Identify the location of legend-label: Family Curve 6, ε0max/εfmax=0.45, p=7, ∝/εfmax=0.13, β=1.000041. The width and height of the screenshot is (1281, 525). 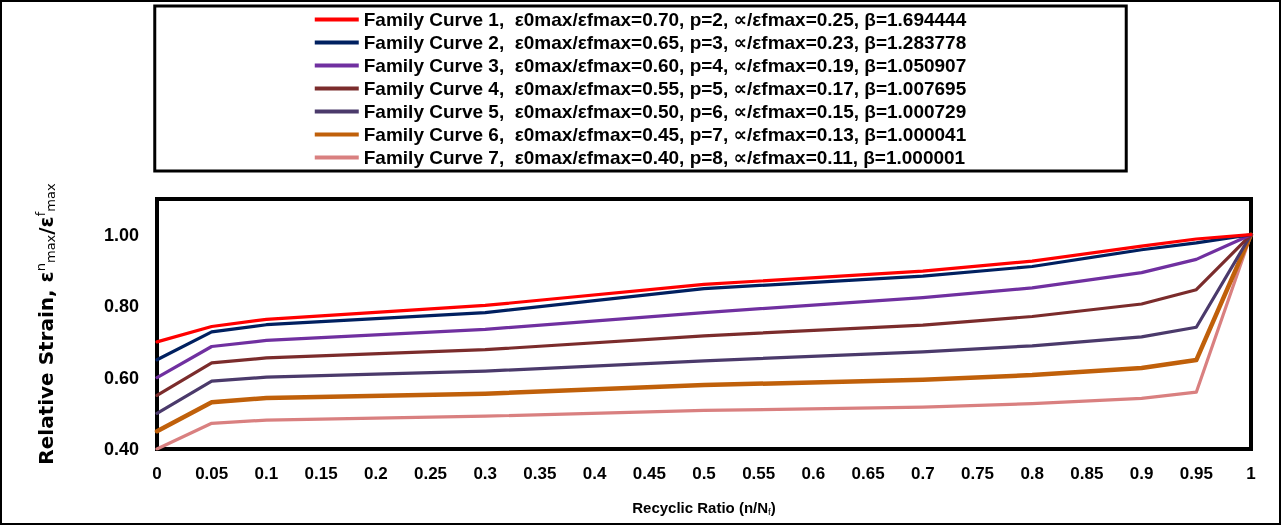
(665, 134).